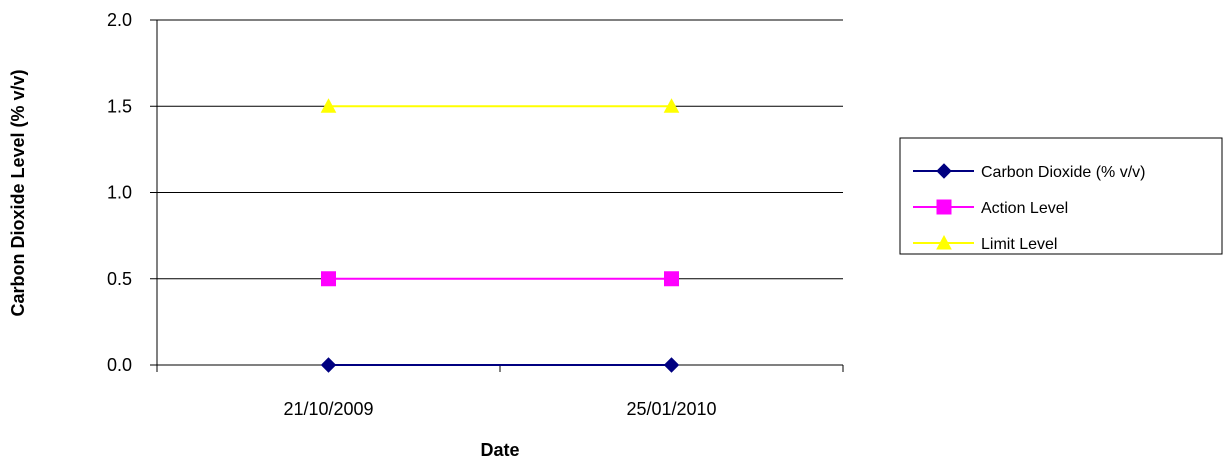  I want to click on legend-box, so click(1061, 196).